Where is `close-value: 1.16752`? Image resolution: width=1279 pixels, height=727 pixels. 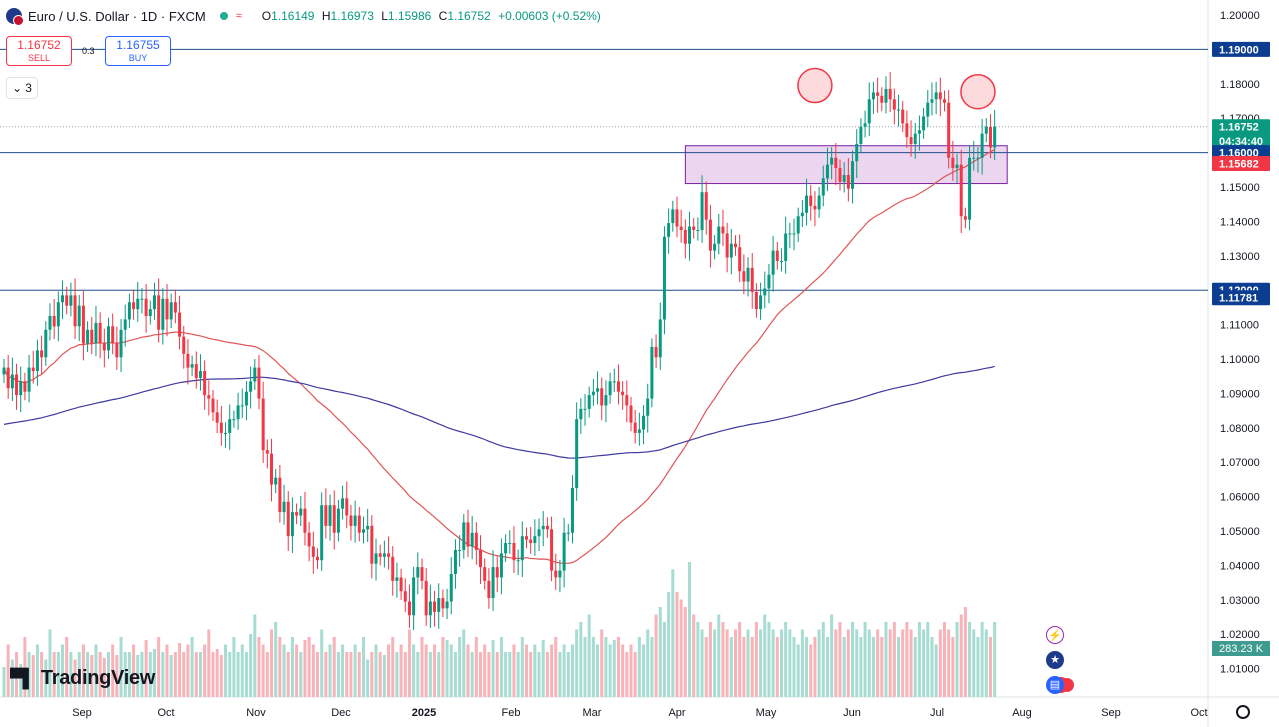 close-value: 1.16752 is located at coordinates (469, 16).